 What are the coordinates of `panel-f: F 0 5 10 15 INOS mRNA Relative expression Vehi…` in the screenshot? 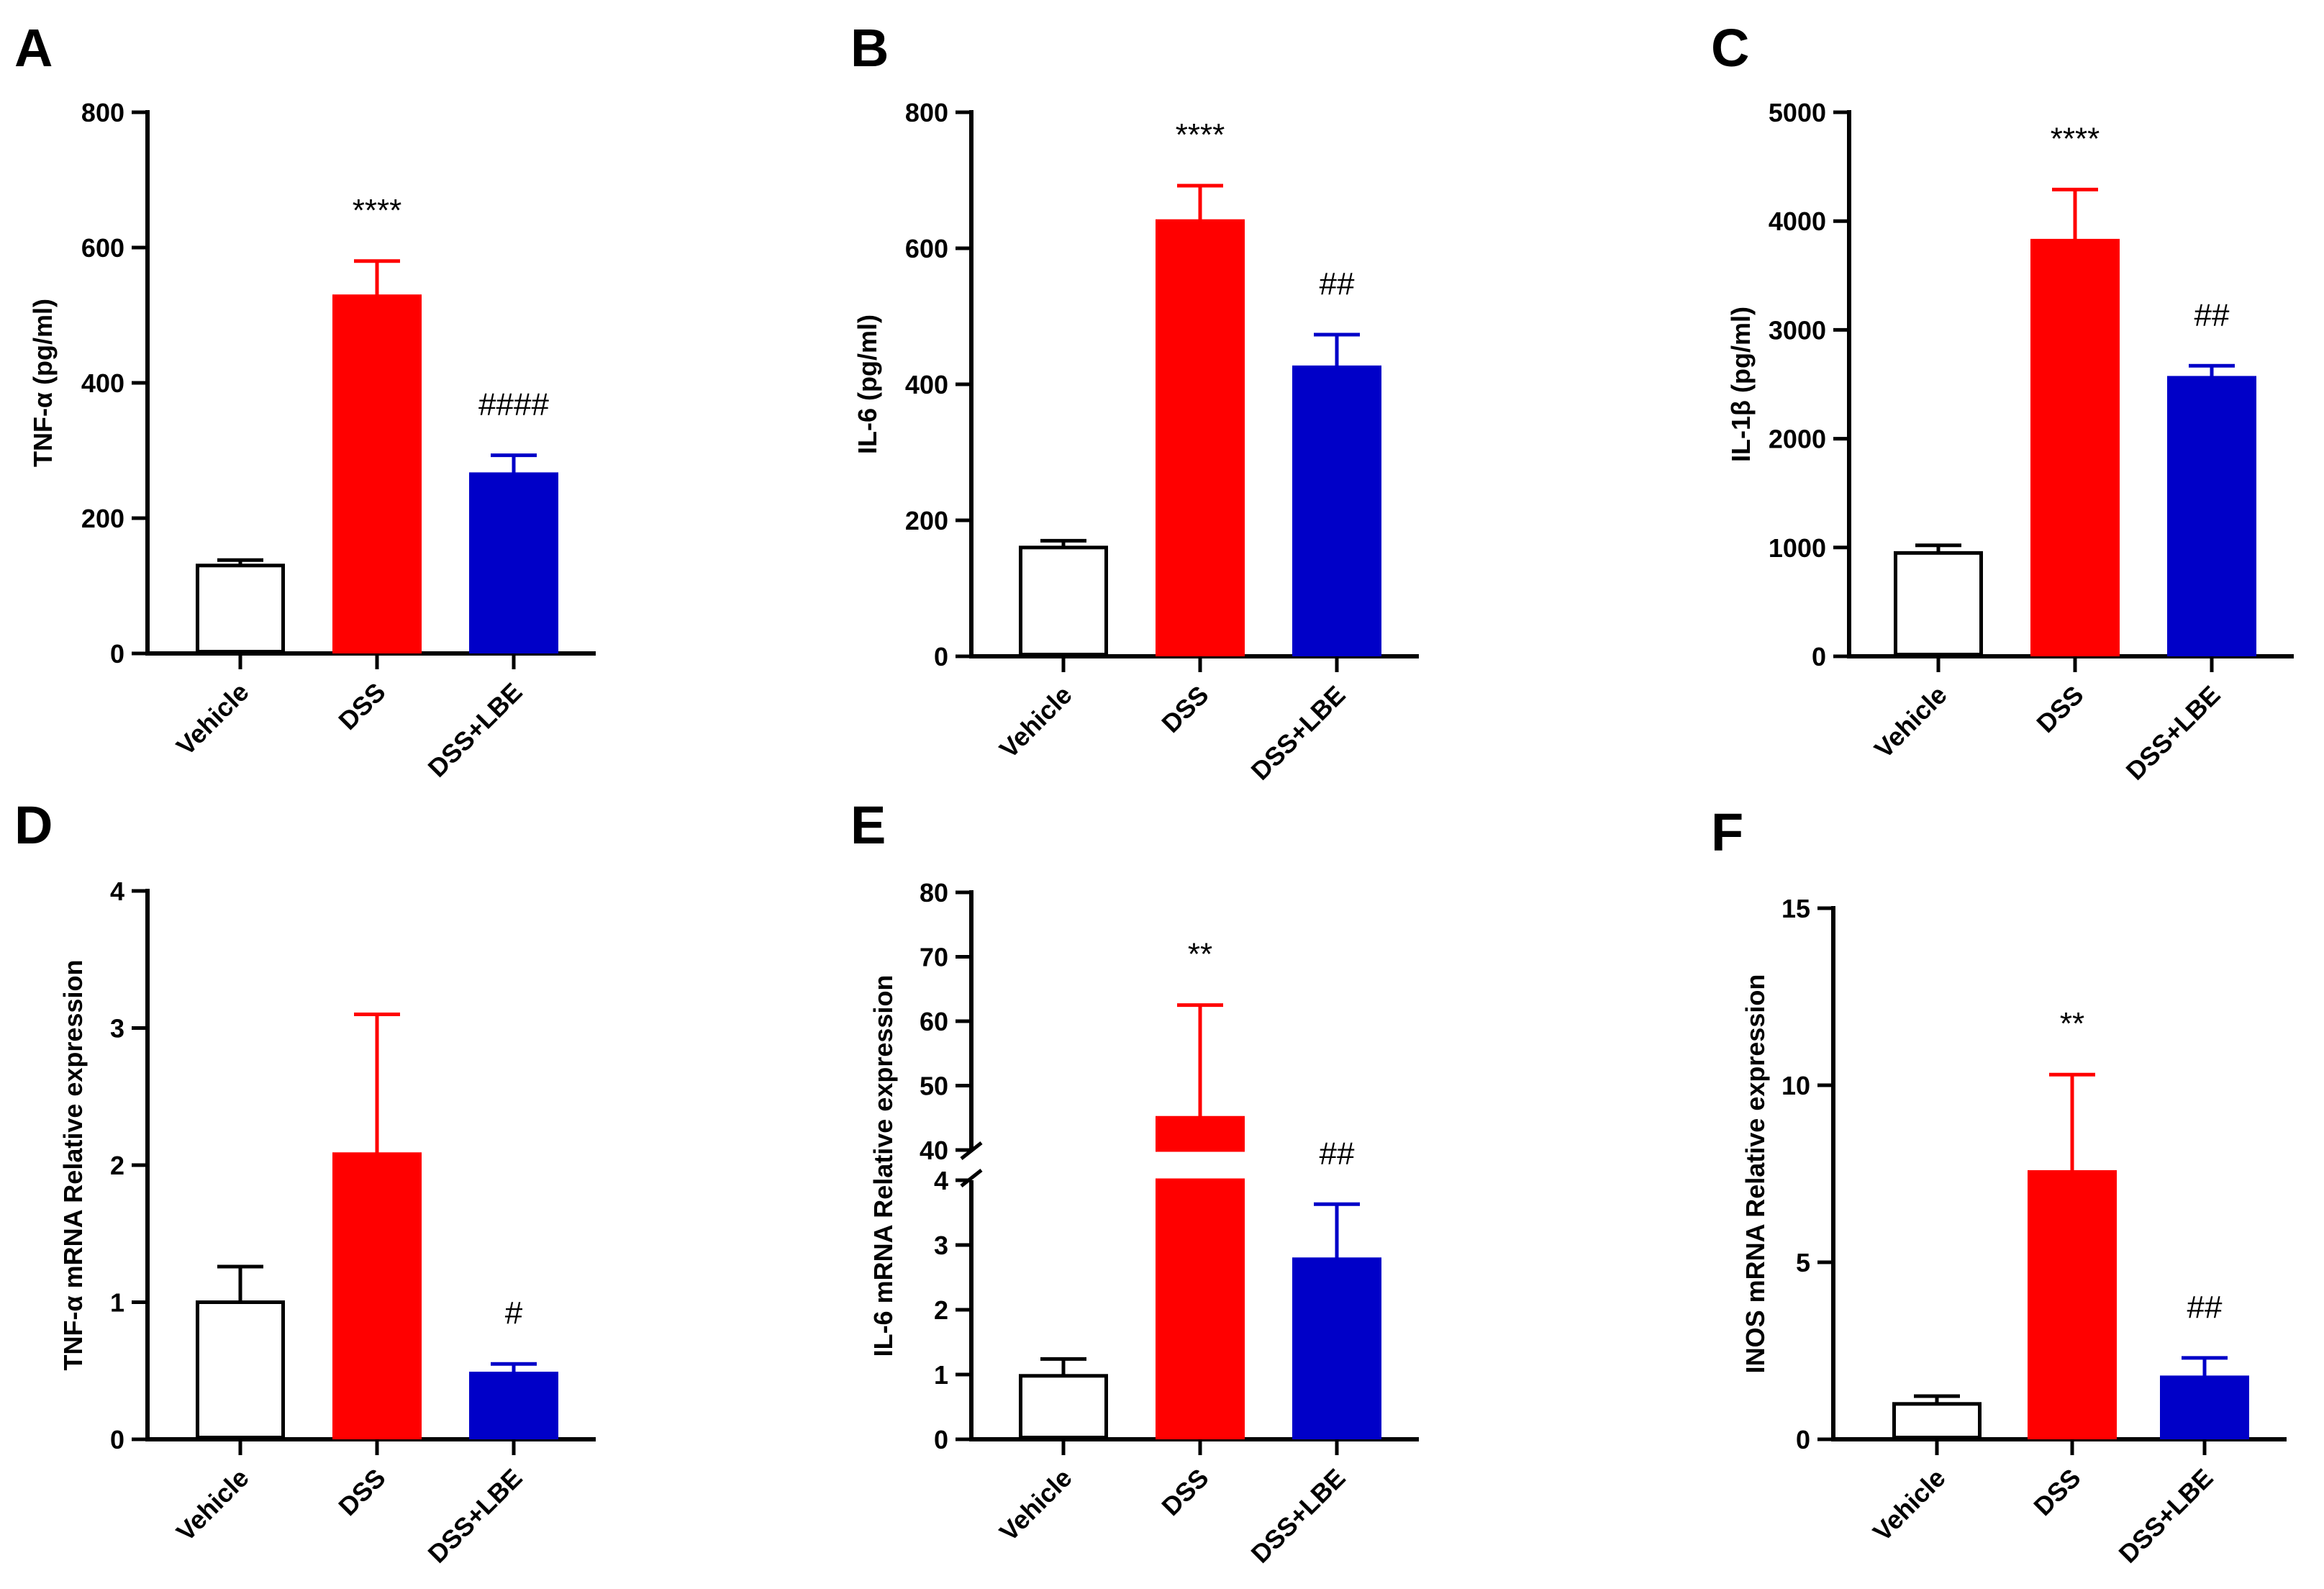 It's located at (1999, 1185).